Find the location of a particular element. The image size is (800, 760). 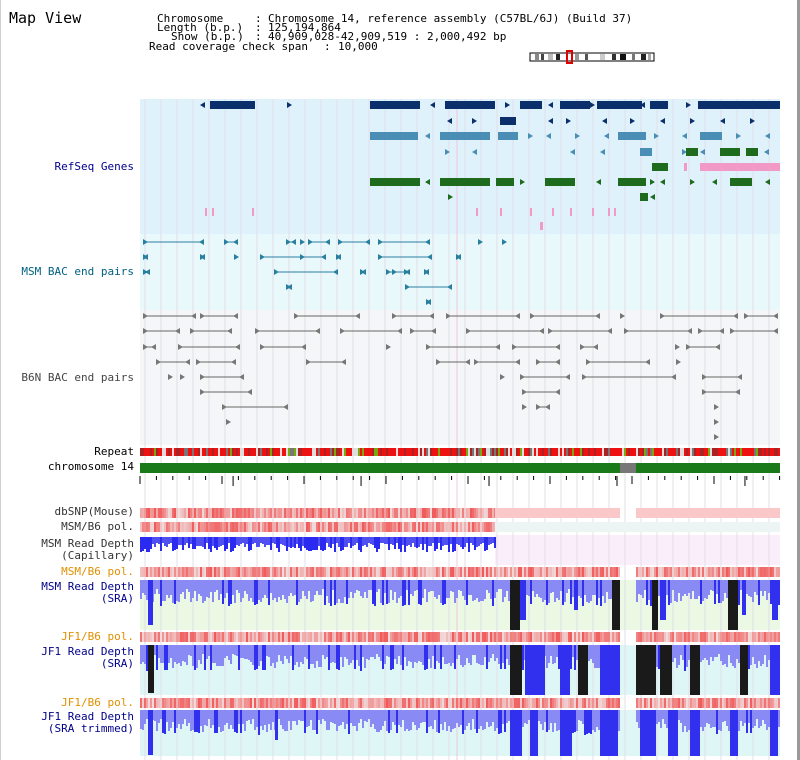

track-label-b6n-bac: B6N BAC end pairs is located at coordinates (77, 377).